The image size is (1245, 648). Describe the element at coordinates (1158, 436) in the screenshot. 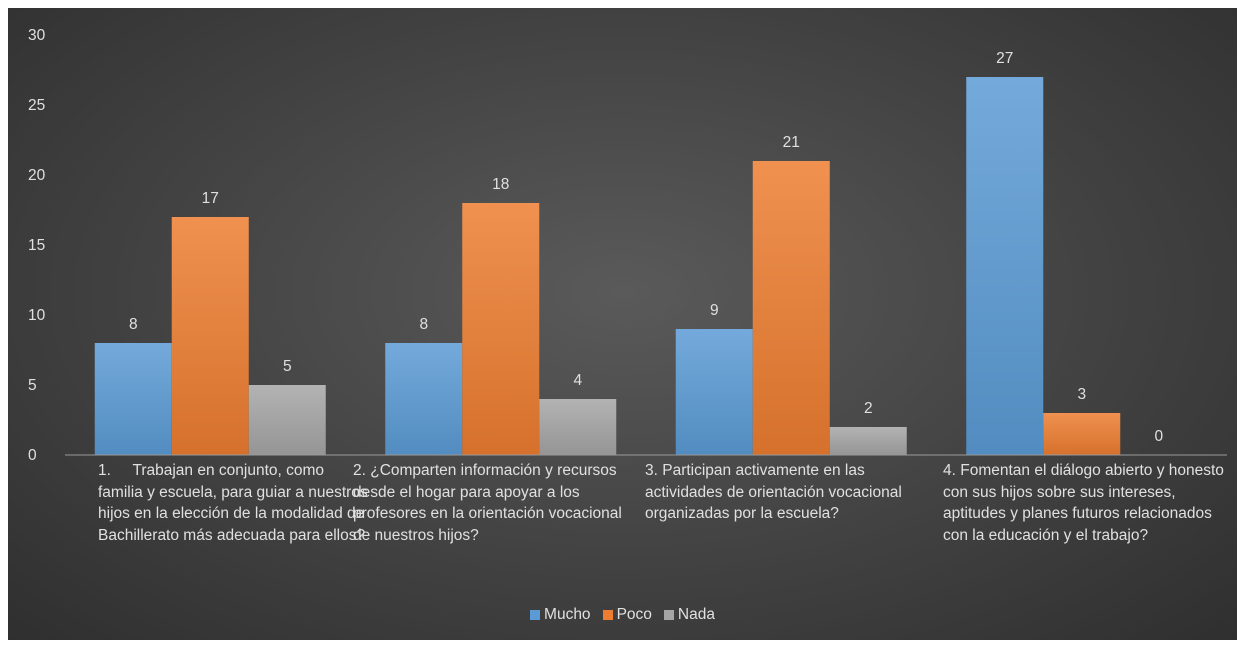

I see `data-label-nada-4: 0` at that location.